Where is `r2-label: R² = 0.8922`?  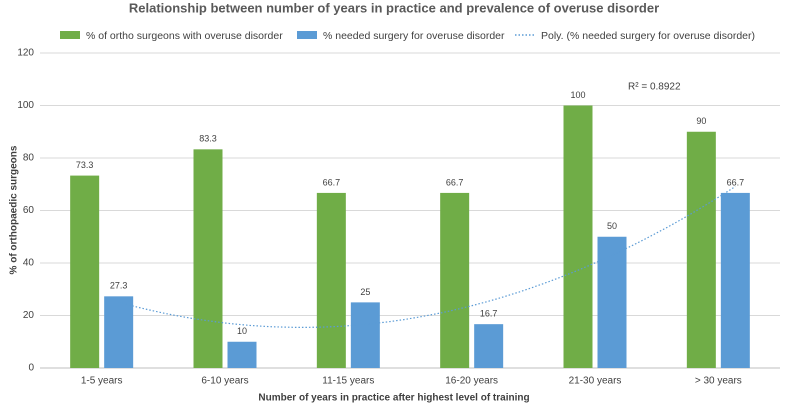 r2-label: R² = 0.8922 is located at coordinates (654, 87).